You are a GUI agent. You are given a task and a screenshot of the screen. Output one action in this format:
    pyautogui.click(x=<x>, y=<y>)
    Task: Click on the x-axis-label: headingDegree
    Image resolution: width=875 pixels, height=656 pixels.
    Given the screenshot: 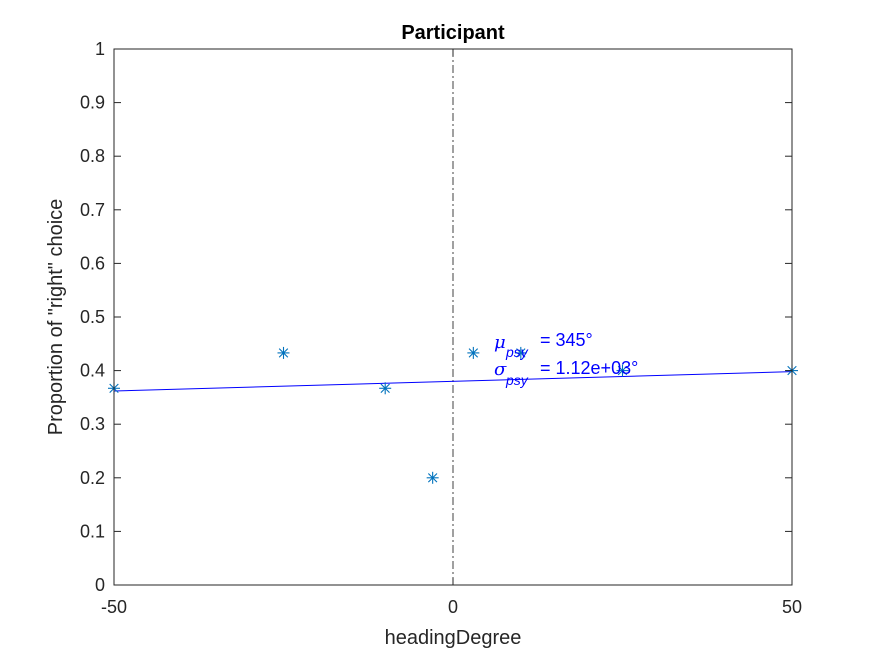 What is the action you would take?
    pyautogui.click(x=453, y=638)
    